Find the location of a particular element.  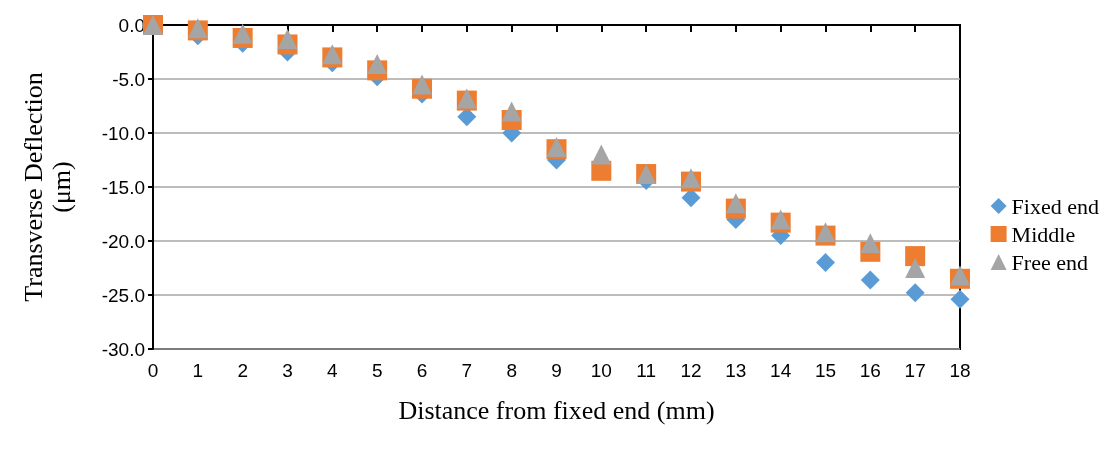

x-tick-label: 14 is located at coordinates (781, 370).